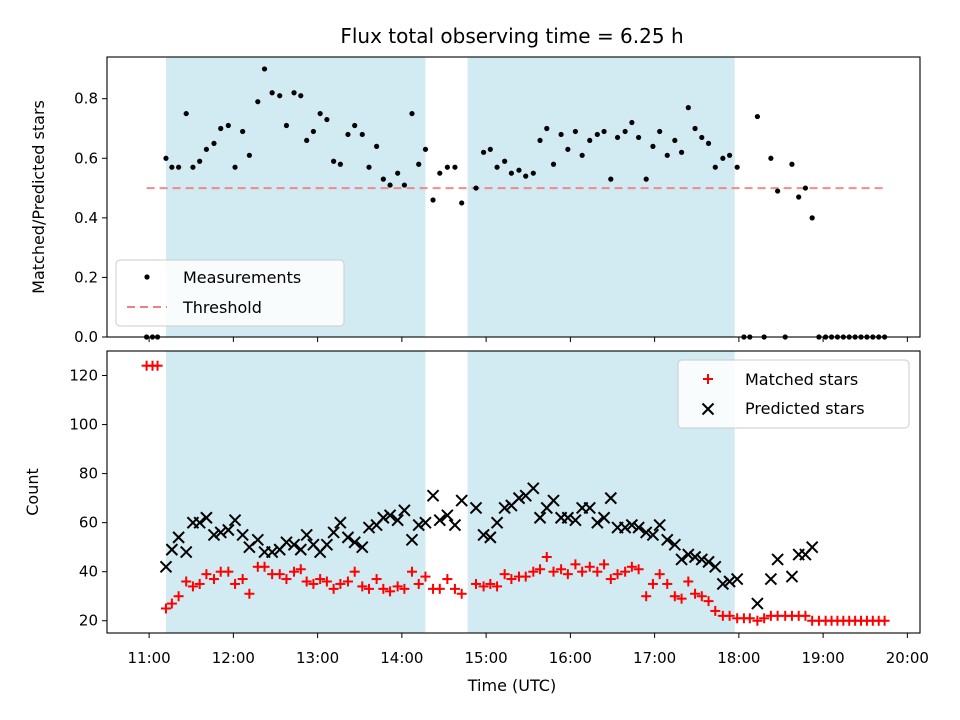 The image size is (960, 720). Describe the element at coordinates (805, 408) in the screenshot. I see `legend-predicted-label: Predicted stars` at that location.